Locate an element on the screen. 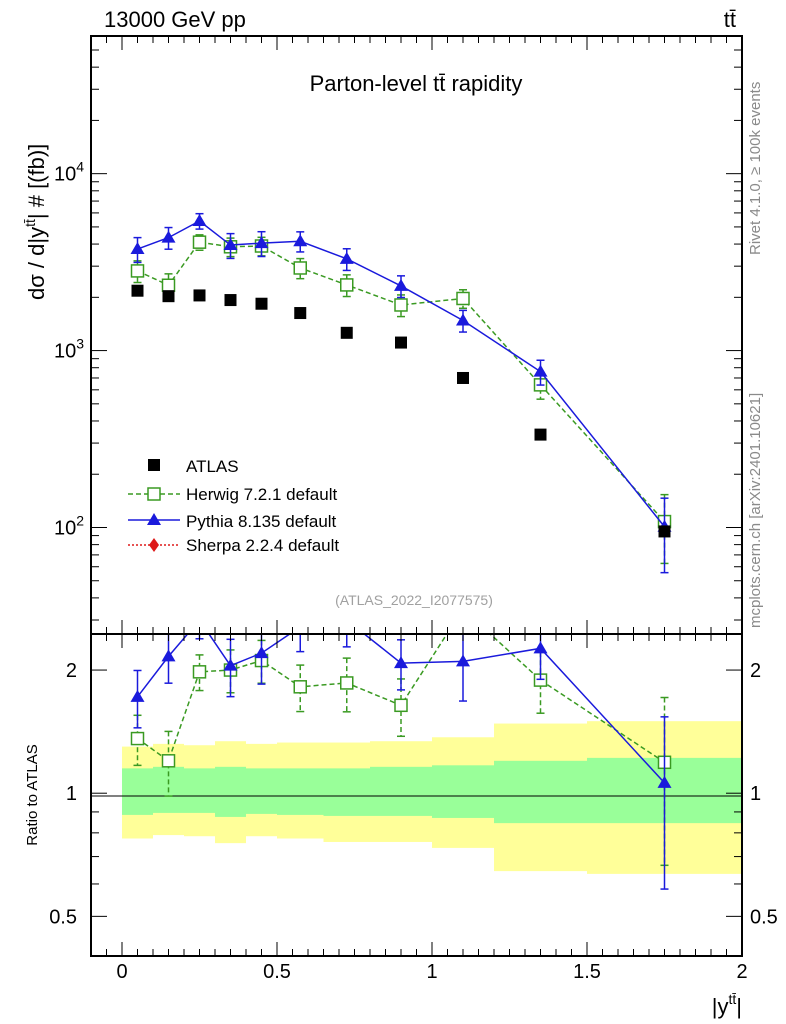 Image resolution: width=786 pixels, height=1024 pixels. main-y-tick-label: 10³ is located at coordinates (69, 349).